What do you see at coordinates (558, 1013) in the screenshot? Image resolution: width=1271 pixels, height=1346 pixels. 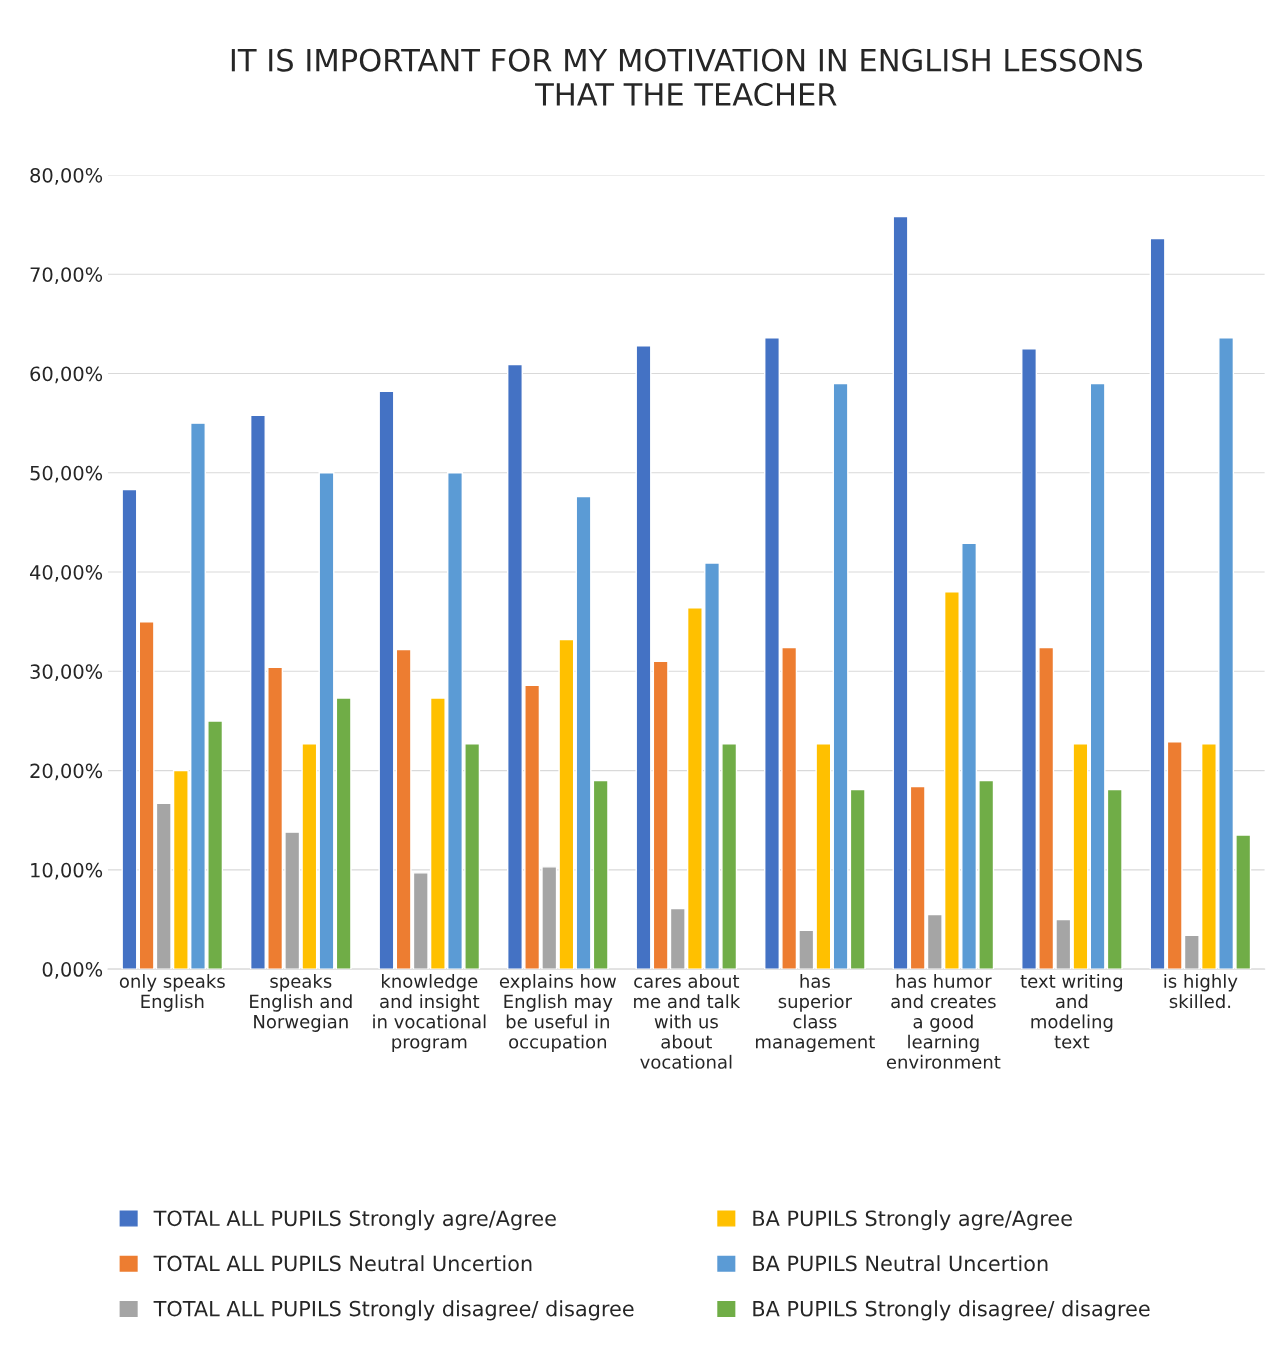 I see `x-tick-label: explains how English may be useful in occupation` at bounding box center [558, 1013].